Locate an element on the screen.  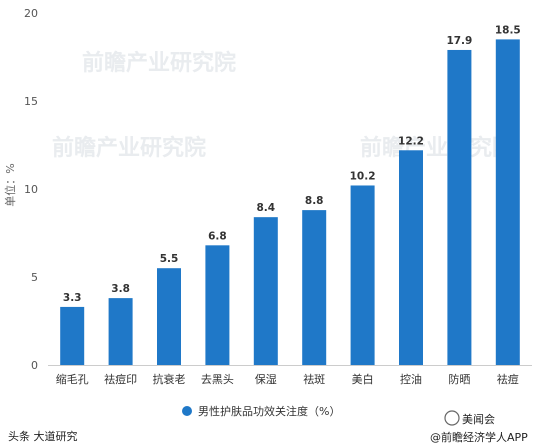
y-axis-title: 单位：% is located at coordinates (10, 184).